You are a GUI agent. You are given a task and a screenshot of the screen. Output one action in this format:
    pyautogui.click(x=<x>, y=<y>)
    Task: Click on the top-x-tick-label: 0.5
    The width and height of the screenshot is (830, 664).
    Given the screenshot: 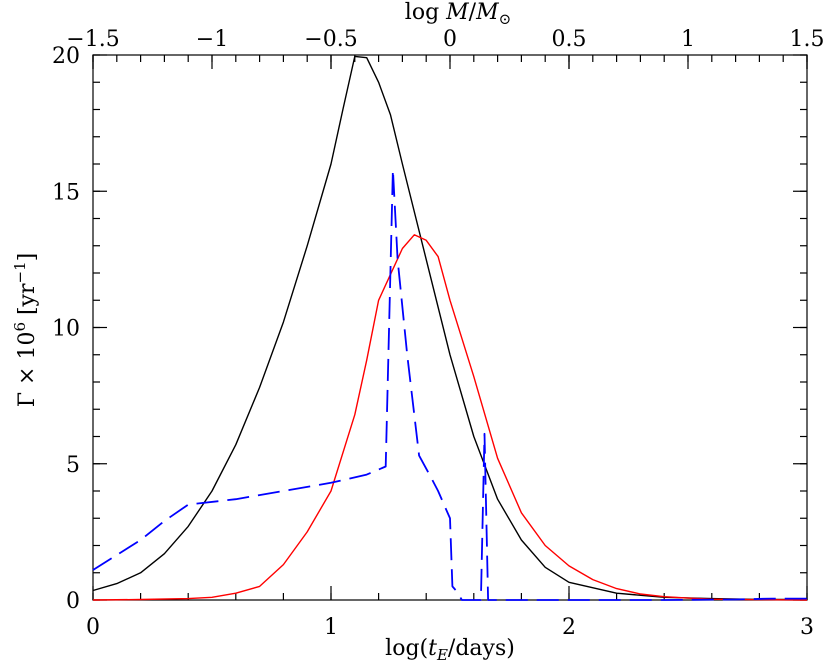 What is the action you would take?
    pyautogui.click(x=569, y=39)
    